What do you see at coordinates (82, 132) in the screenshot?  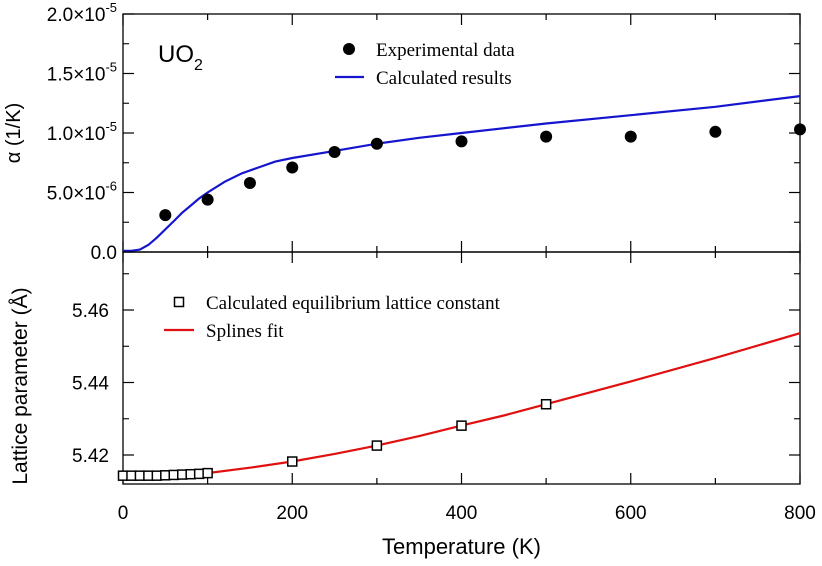 I see `top-y-tick-label: 1.0×10⁻⁵` at bounding box center [82, 132].